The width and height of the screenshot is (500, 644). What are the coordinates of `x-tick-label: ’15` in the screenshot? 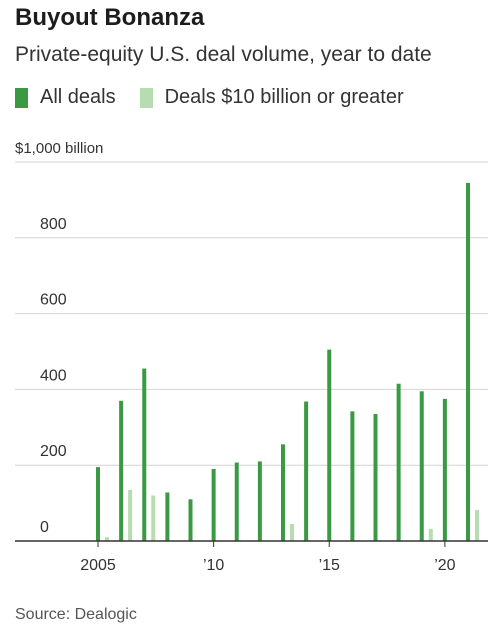 It's located at (329, 565).